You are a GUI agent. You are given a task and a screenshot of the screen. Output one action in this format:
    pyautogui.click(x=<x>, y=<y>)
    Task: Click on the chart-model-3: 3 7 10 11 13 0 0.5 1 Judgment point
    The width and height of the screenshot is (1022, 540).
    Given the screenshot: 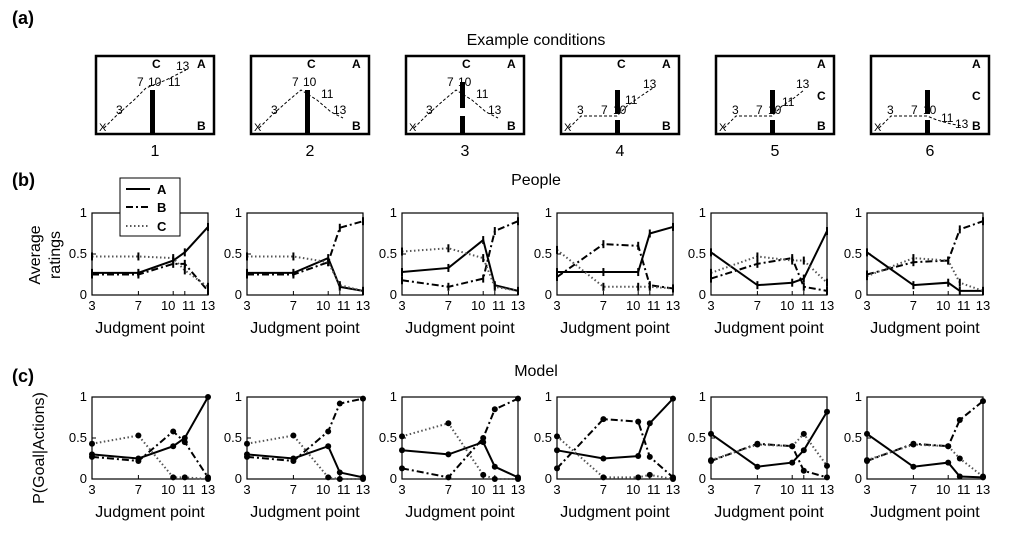 What is the action you would take?
    pyautogui.click(x=452, y=455)
    